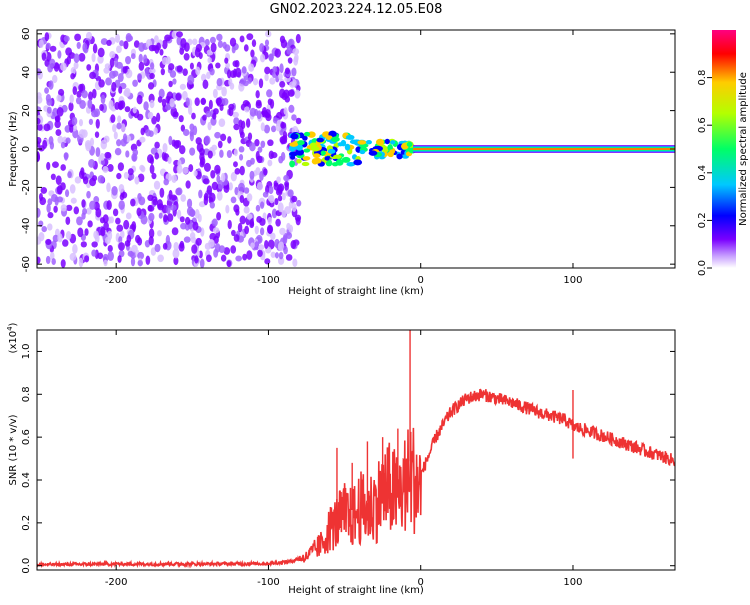  What do you see at coordinates (13, 342) in the screenshot?
I see `snr-multiplier-base: (x10` at bounding box center [13, 342].